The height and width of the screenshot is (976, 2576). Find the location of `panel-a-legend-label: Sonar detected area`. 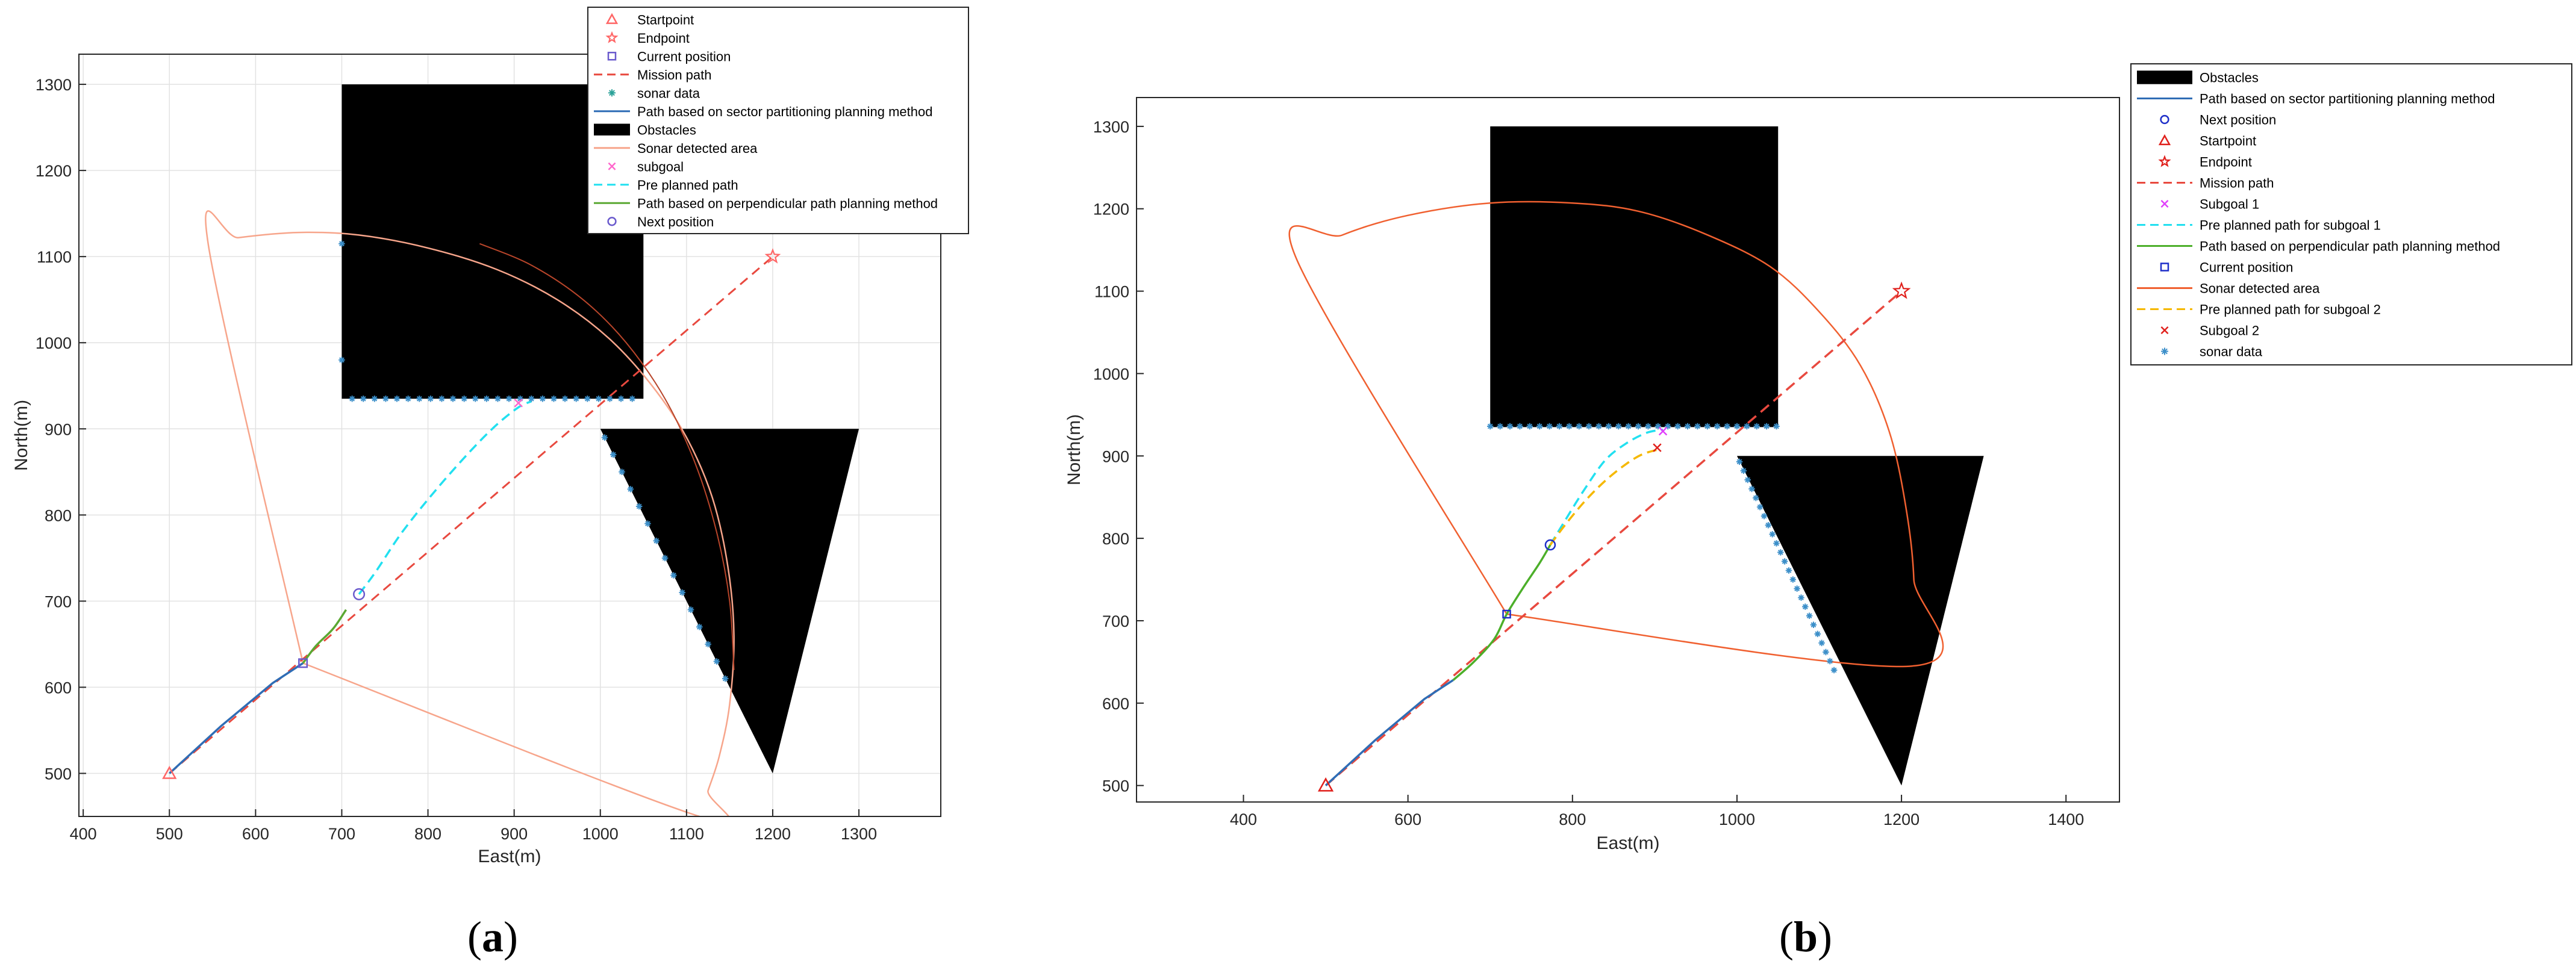

panel-a-legend-label: Sonar detected area is located at coordinates (697, 148).